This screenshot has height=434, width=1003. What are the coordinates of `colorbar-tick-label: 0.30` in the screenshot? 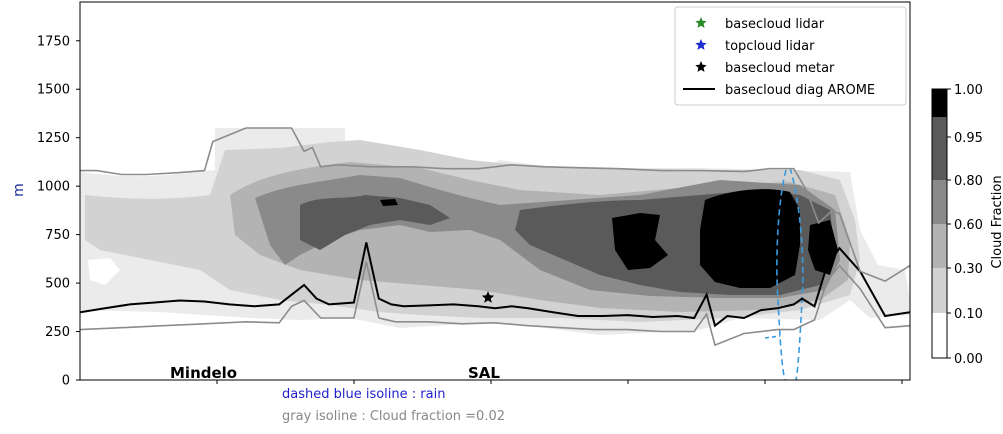 It's located at (968, 269).